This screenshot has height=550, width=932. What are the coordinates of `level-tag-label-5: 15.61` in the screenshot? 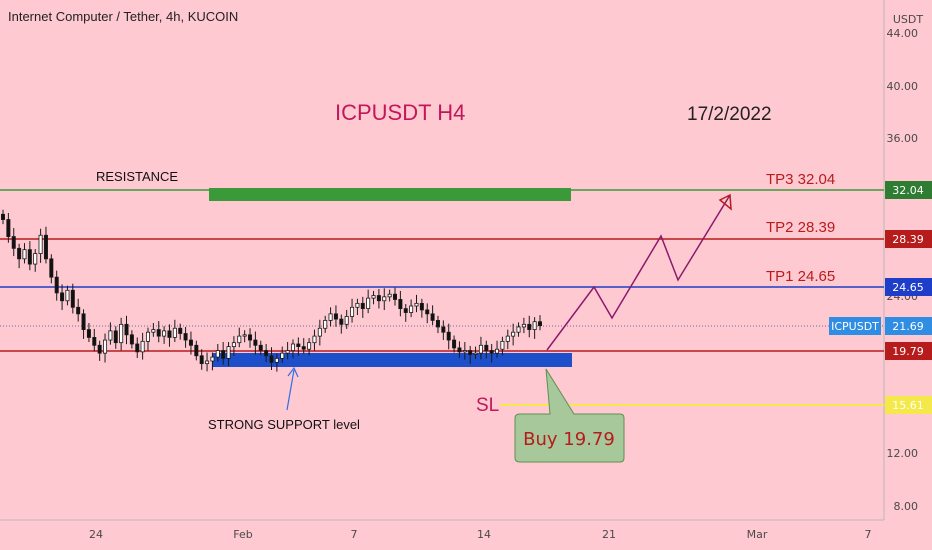 It's located at (908, 405).